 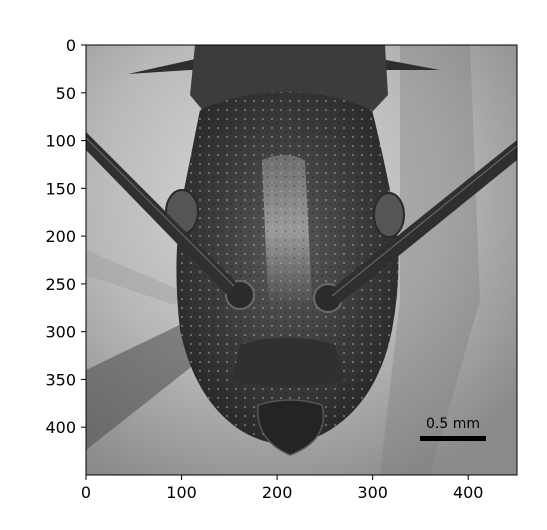 I want to click on frontal-sculpture, so click(x=287, y=231).